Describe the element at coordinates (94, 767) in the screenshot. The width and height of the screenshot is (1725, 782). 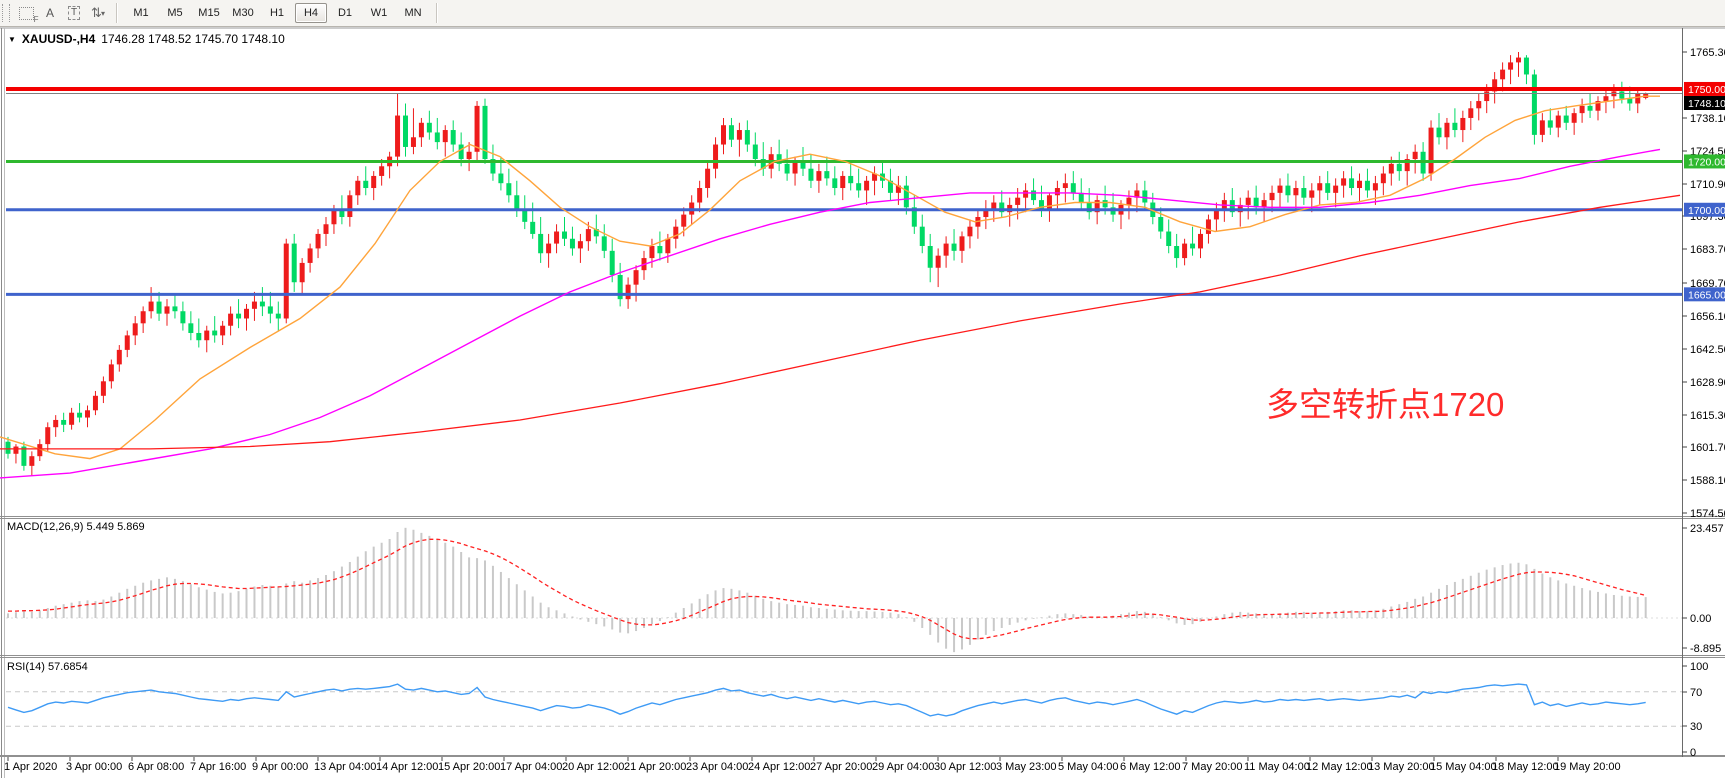
I see `time-axis-label: 3 Apr 00:00` at that location.